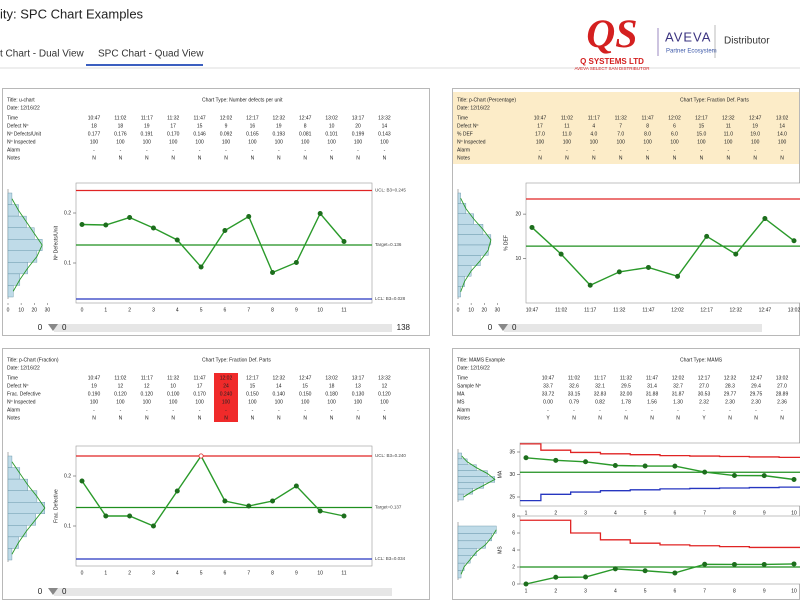 This screenshot has width=800, height=600. Describe the element at coordinates (469, 386) in the screenshot. I see `row-label: Sample Nº` at that location.